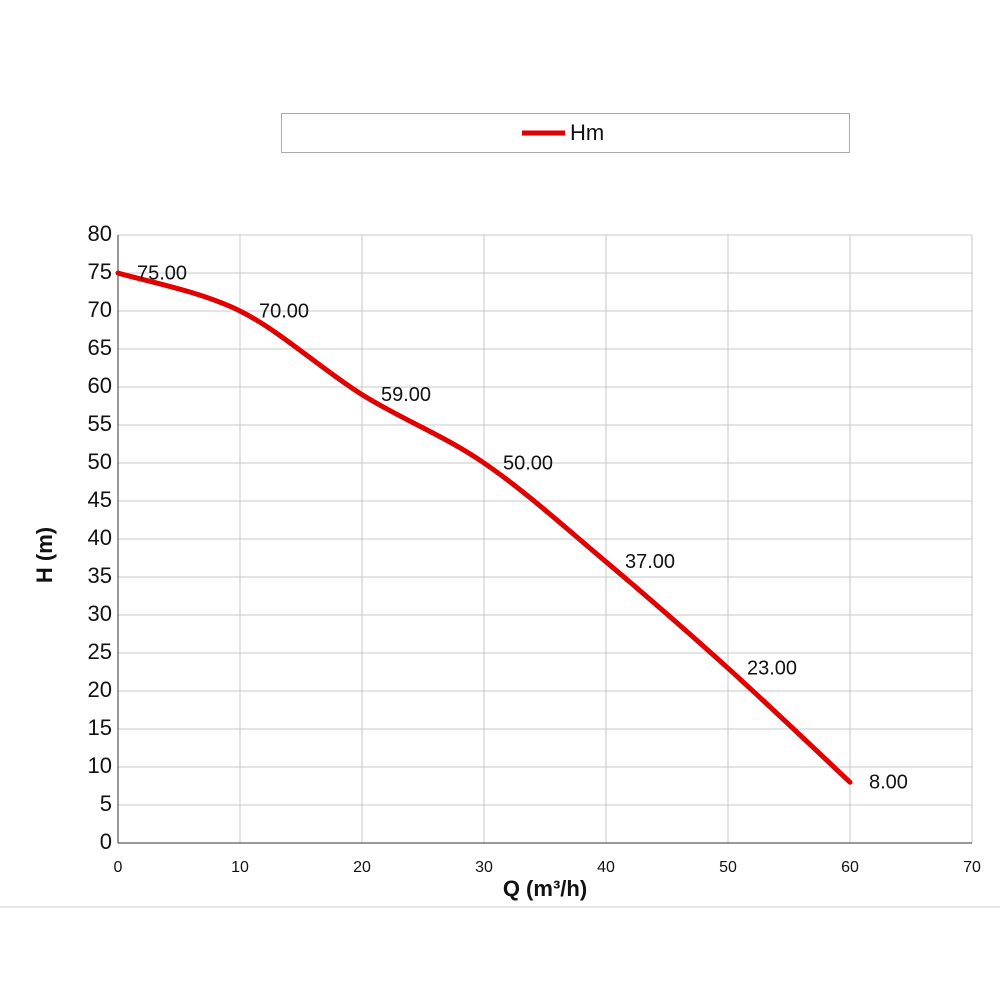  Describe the element at coordinates (240, 867) in the screenshot. I see `x-tick-label: 10` at that location.